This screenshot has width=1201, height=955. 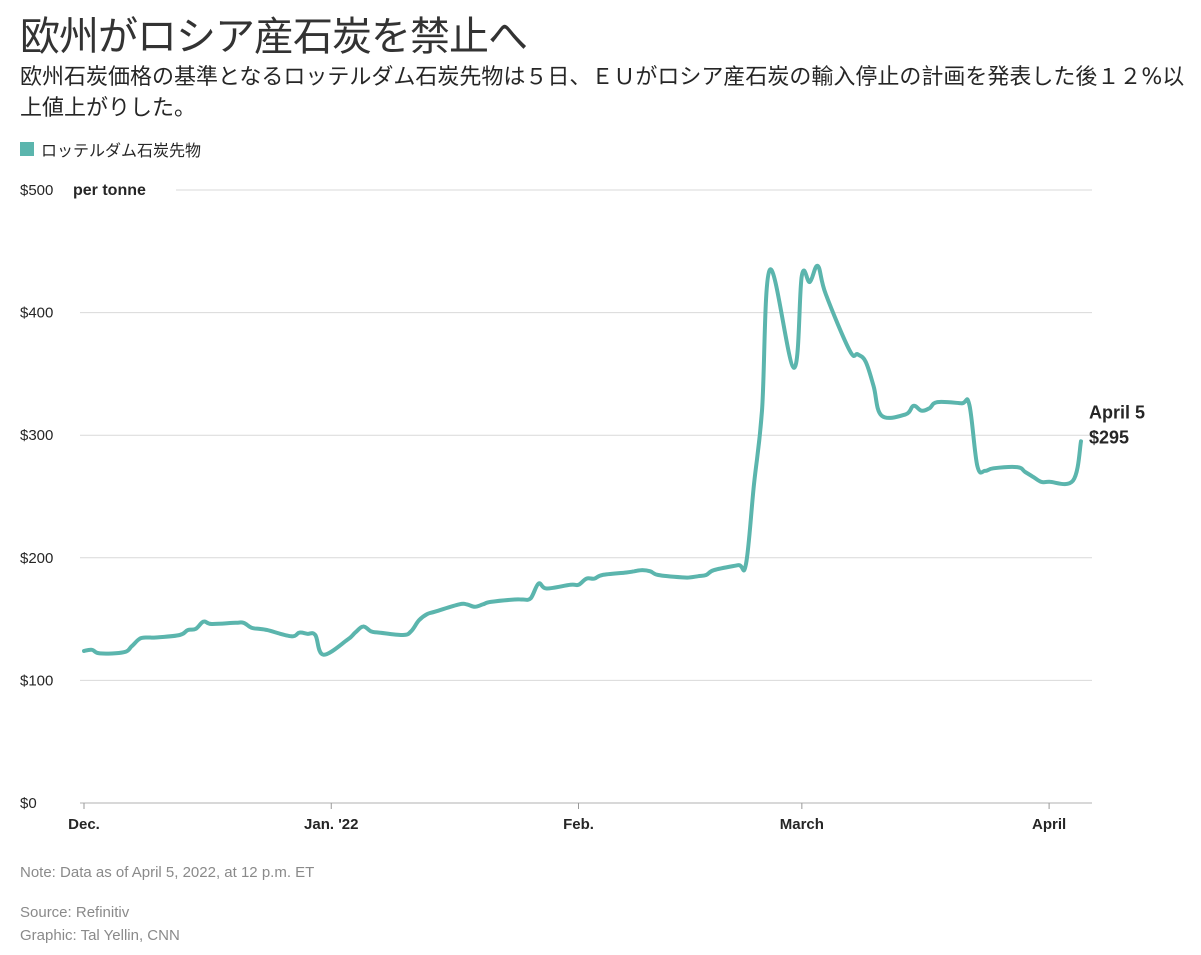 I want to click on y-tick-label: $400, so click(x=36, y=313).